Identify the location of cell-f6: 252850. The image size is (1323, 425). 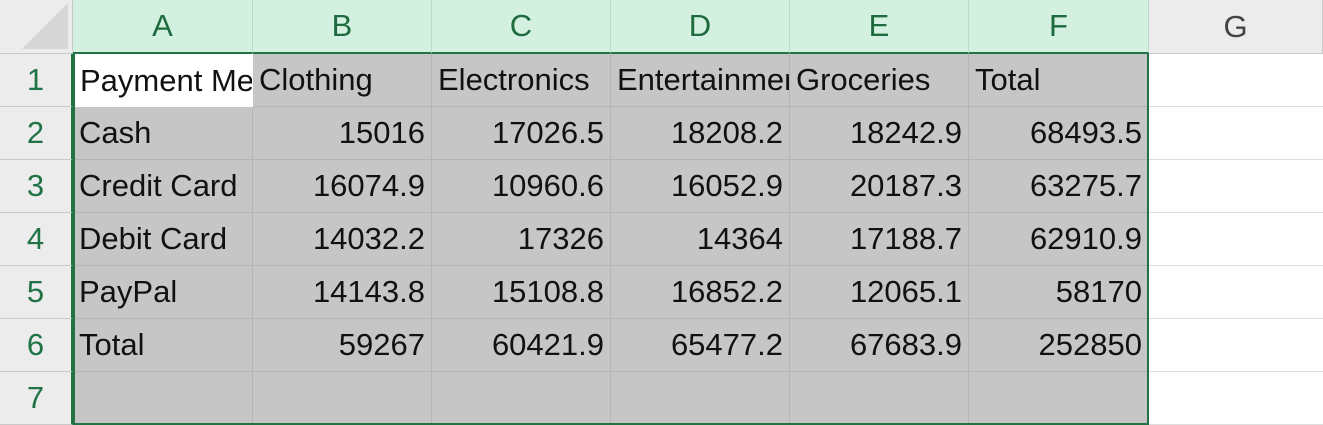
(1059, 345).